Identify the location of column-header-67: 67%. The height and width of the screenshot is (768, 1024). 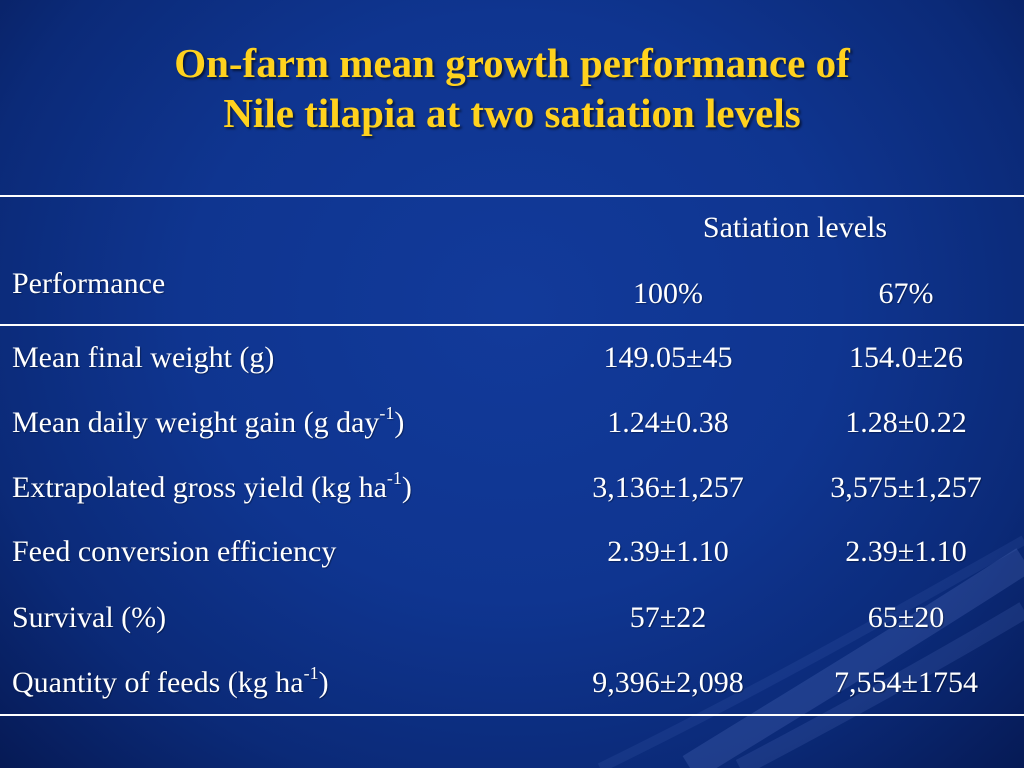
(906, 293).